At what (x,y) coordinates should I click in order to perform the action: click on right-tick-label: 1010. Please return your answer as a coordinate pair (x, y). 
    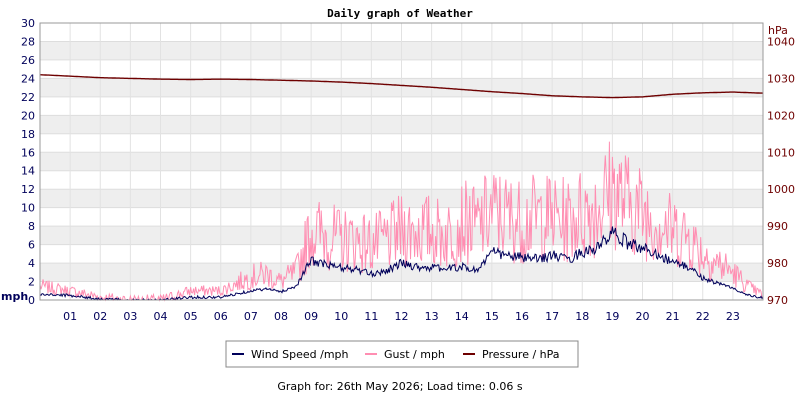
    Looking at the image, I should click on (781, 152).